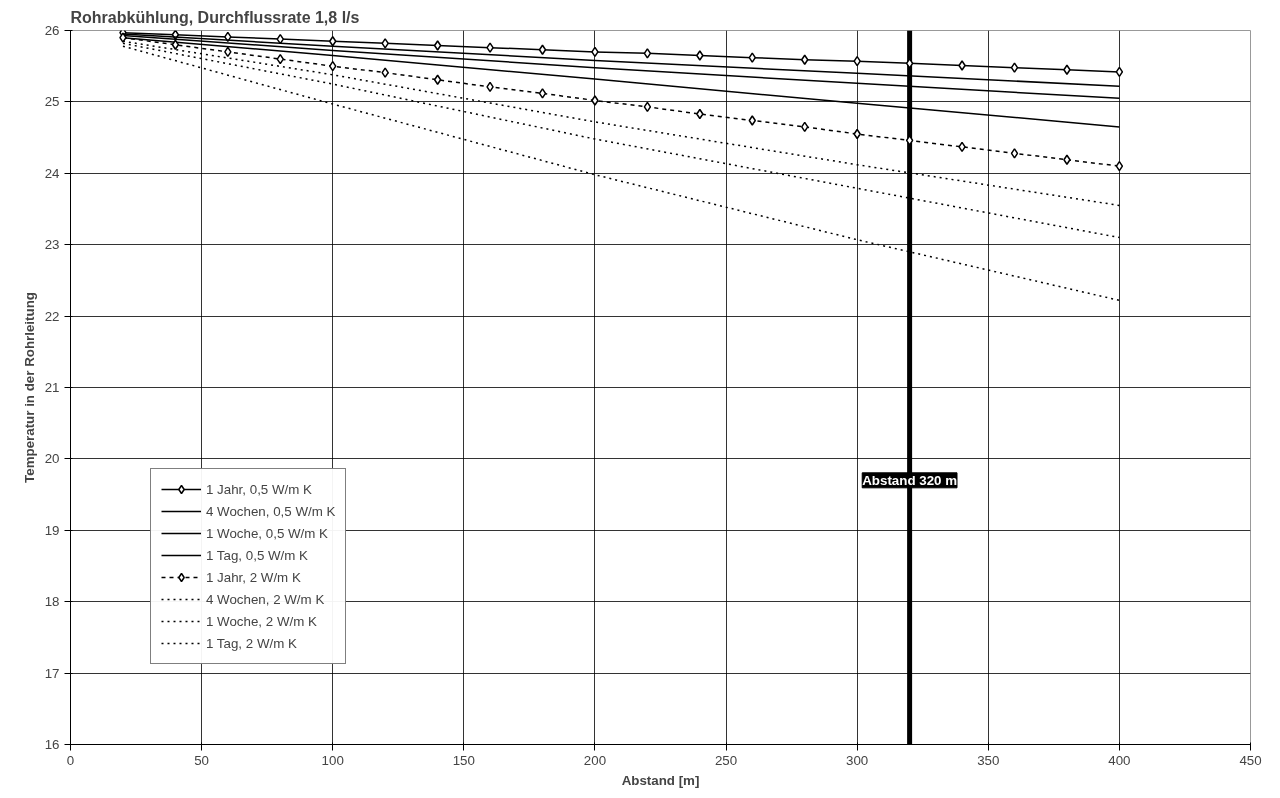  I want to click on x-tick-label: 150, so click(463, 760).